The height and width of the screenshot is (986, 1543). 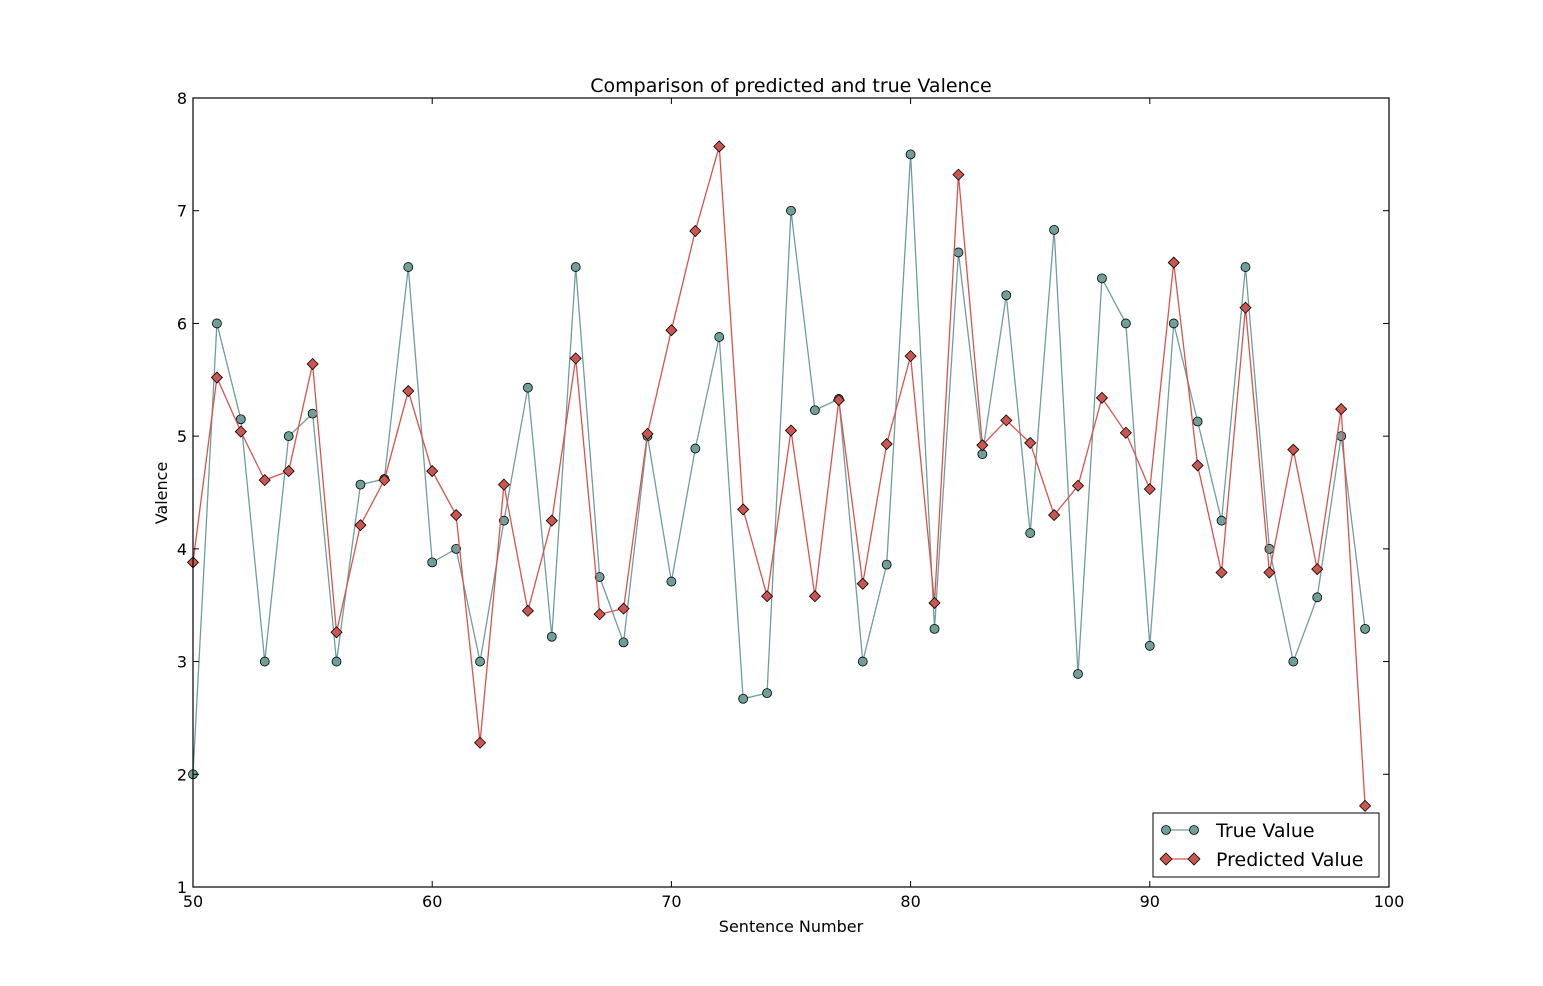 I want to click on x-tick-label: 100, so click(x=1389, y=901).